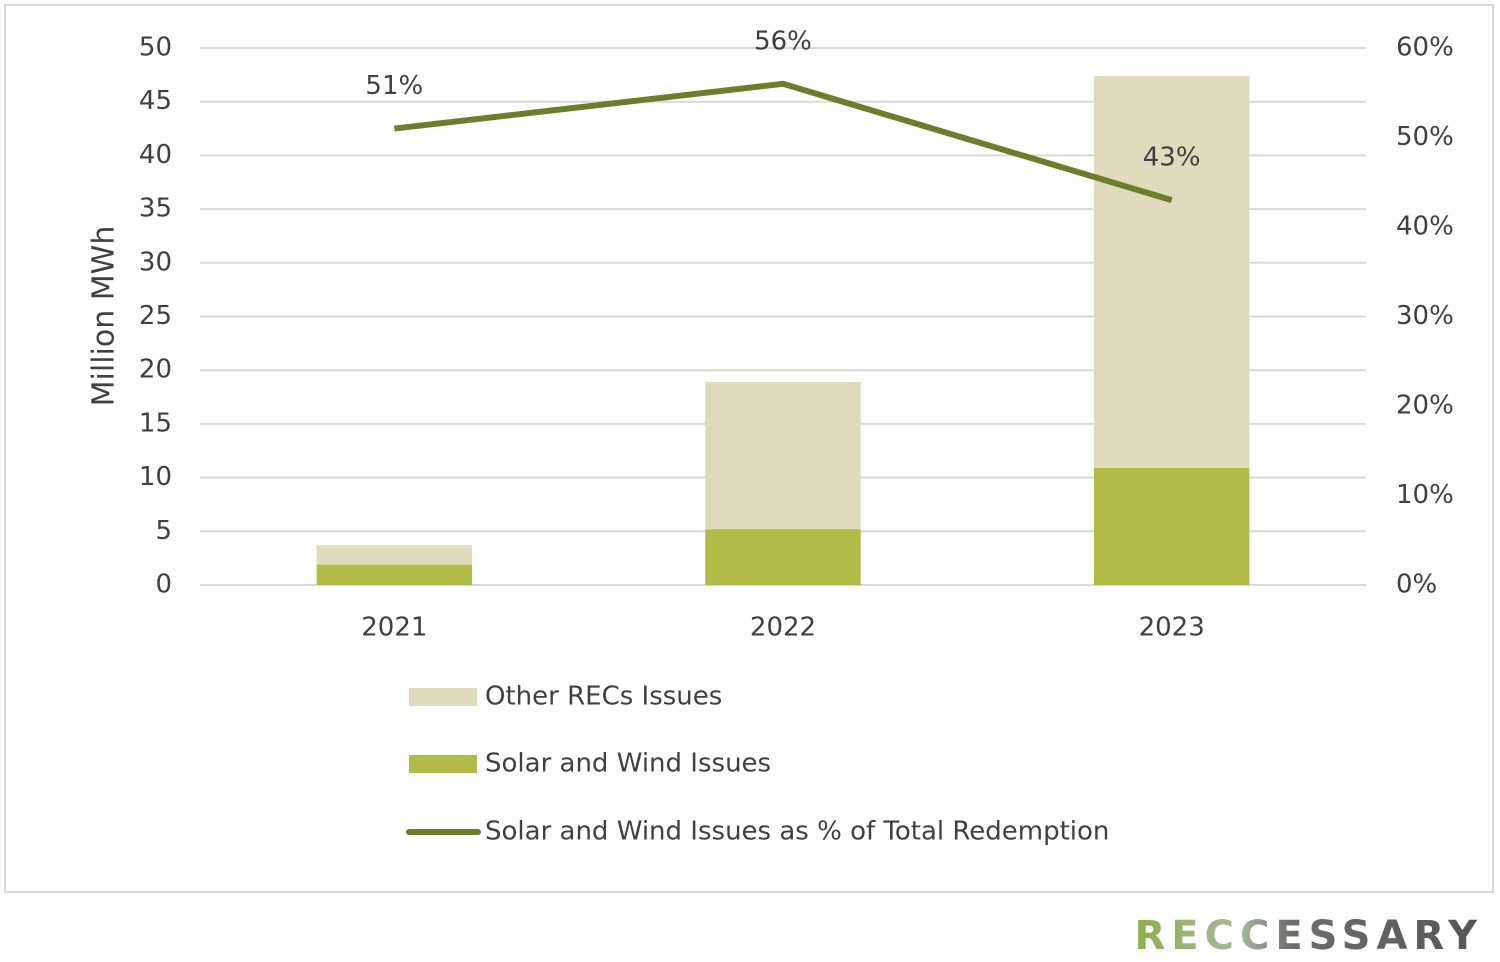 This screenshot has height=962, width=1500. What do you see at coordinates (628, 764) in the screenshot?
I see `legend-label: Solar and Wind Issues` at bounding box center [628, 764].